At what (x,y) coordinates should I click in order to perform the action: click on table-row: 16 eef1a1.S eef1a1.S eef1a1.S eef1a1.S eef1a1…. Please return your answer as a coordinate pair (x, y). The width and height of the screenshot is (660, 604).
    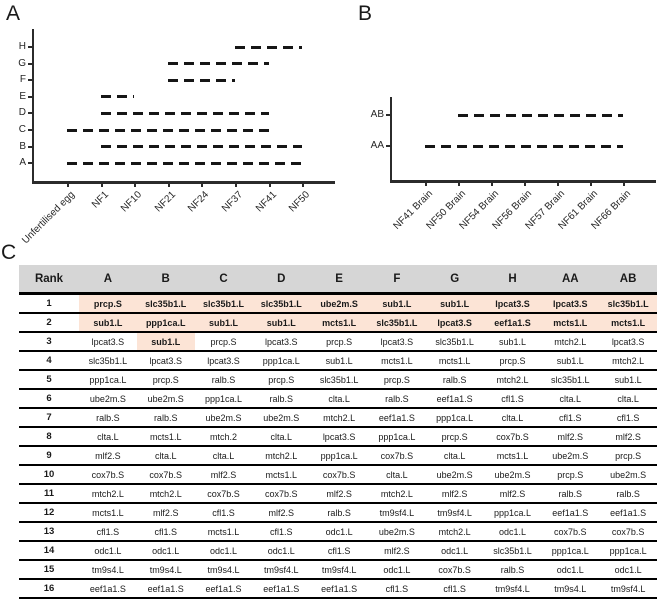
    Looking at the image, I should click on (338, 589).